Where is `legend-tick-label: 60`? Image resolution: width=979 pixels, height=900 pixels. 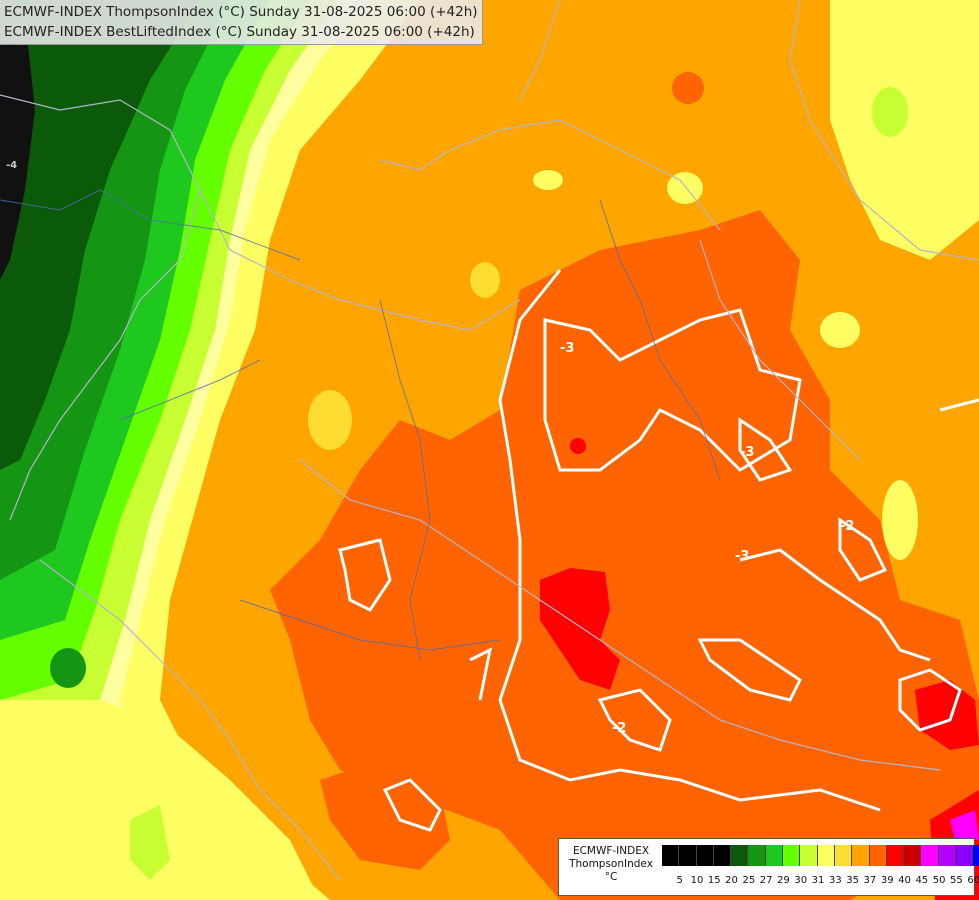
legend-tick-label: 60 is located at coordinates (973, 880).